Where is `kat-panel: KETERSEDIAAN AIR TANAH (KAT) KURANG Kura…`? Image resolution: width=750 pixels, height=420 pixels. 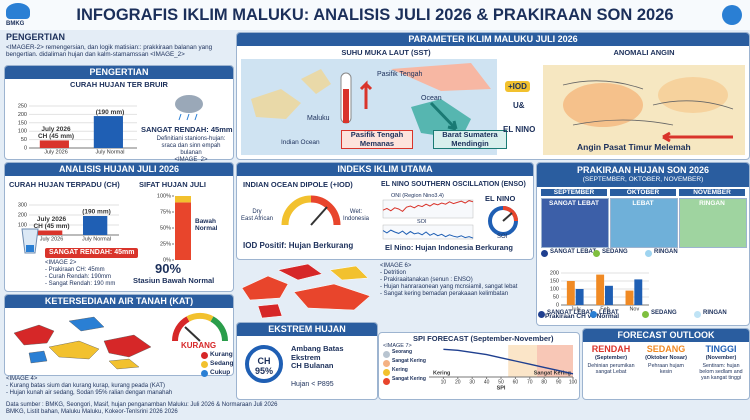 kat-panel: KETERSEDIAAN AIR TANAH (KAT) KURANG Kura… is located at coordinates (119, 335).